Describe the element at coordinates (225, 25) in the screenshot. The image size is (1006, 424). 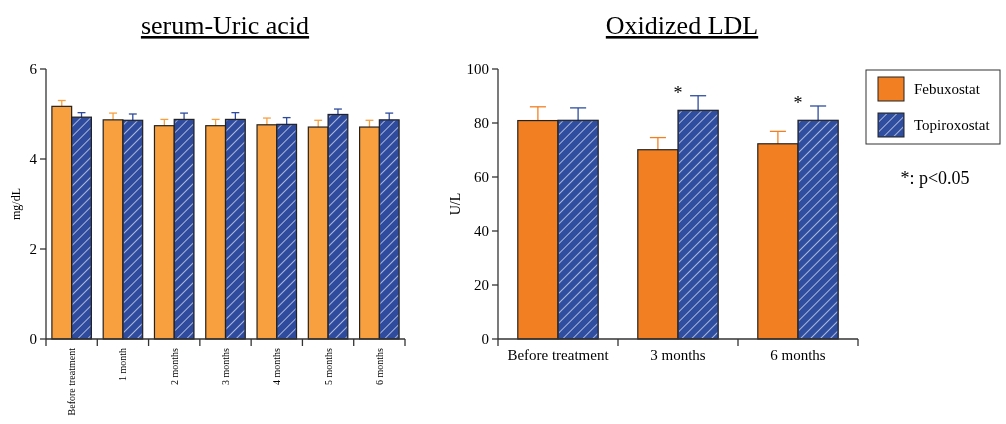
I see `chart-title: serum-Uric acid` at that location.